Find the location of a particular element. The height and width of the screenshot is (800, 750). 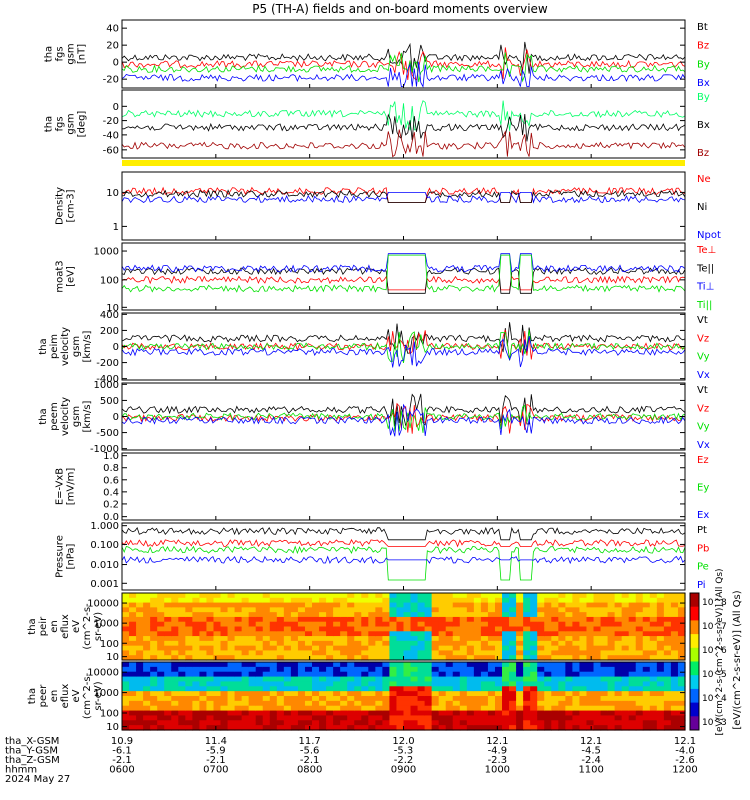

y-tick-label: -40 is located at coordinates (111, 135).